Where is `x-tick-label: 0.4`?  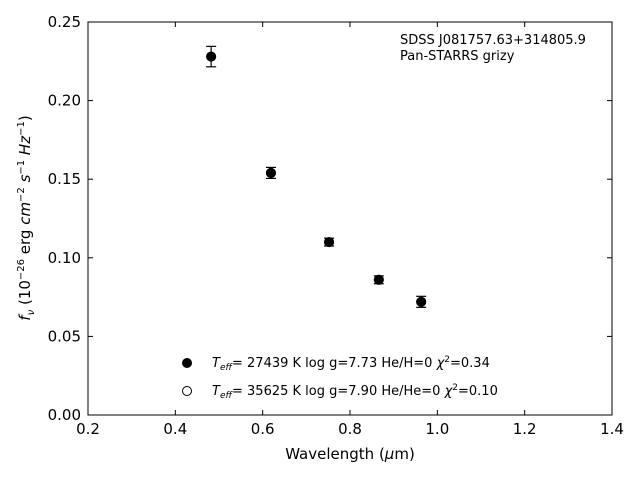 x-tick-label: 0.4 is located at coordinates (175, 429).